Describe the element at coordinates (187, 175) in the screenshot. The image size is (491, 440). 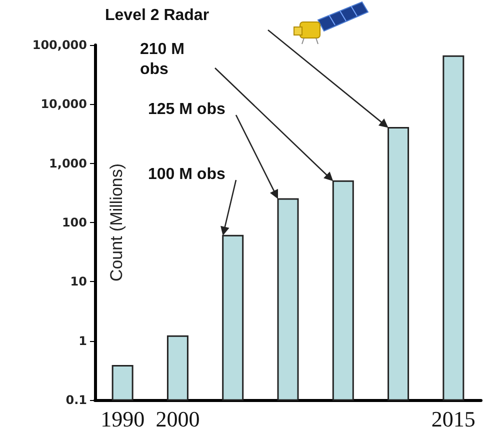
I see `annotation: 100 M obs` at that location.